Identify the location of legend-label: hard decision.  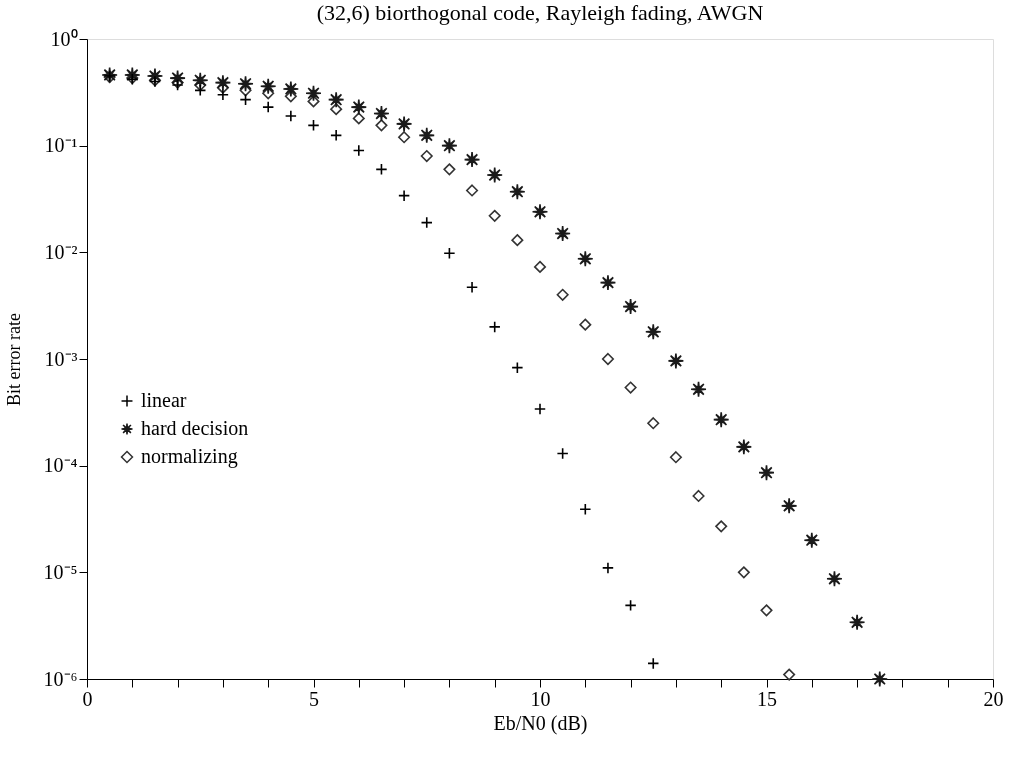
(195, 428).